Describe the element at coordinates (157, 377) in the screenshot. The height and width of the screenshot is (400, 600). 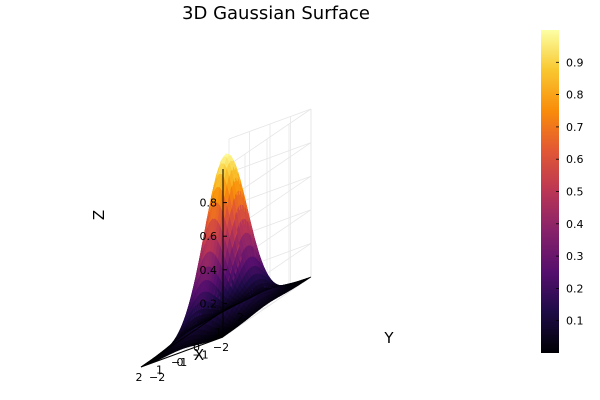
I see `y-tick-label: −2` at that location.